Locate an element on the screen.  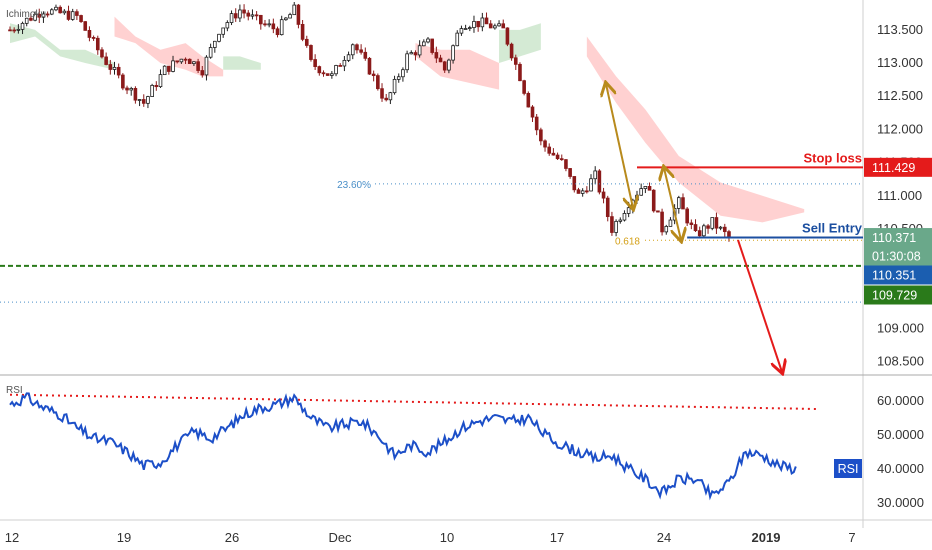
time-tick-label: 24 is located at coordinates (664, 537).